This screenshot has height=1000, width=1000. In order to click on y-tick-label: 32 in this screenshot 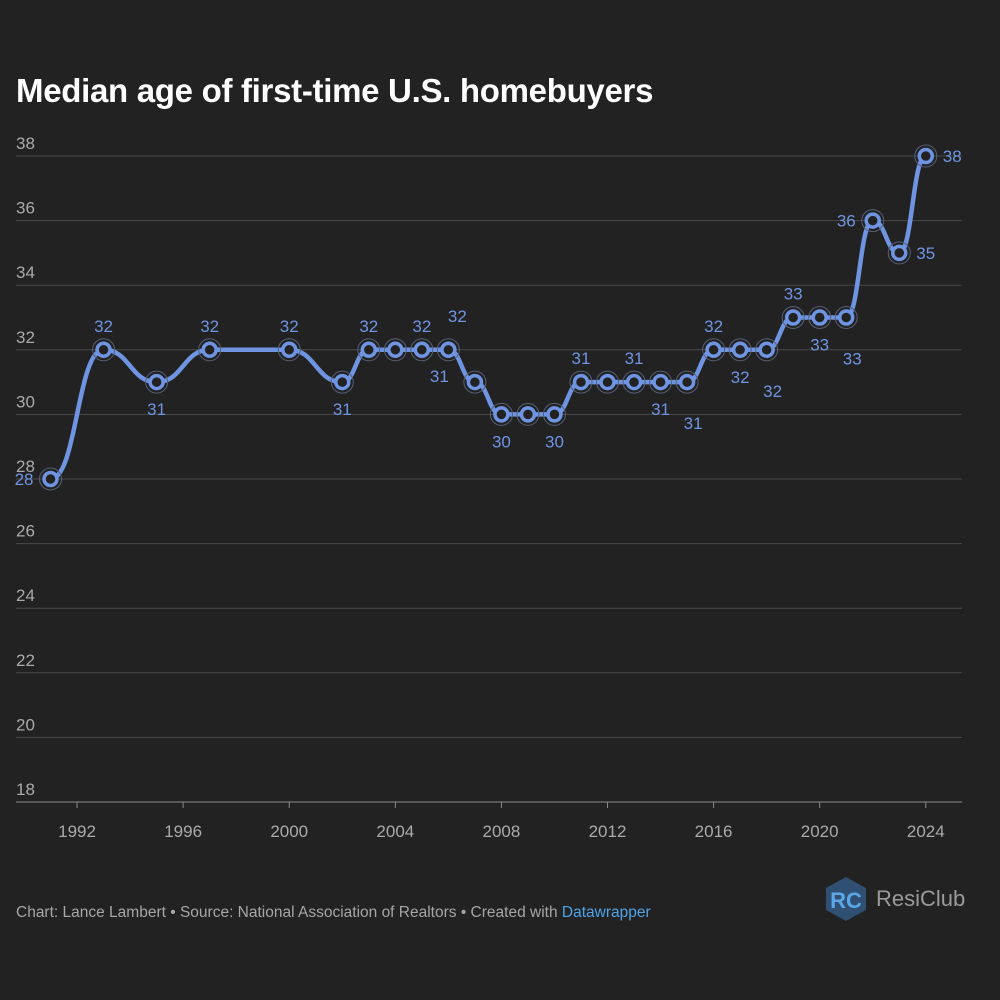, I will do `click(25, 337)`.